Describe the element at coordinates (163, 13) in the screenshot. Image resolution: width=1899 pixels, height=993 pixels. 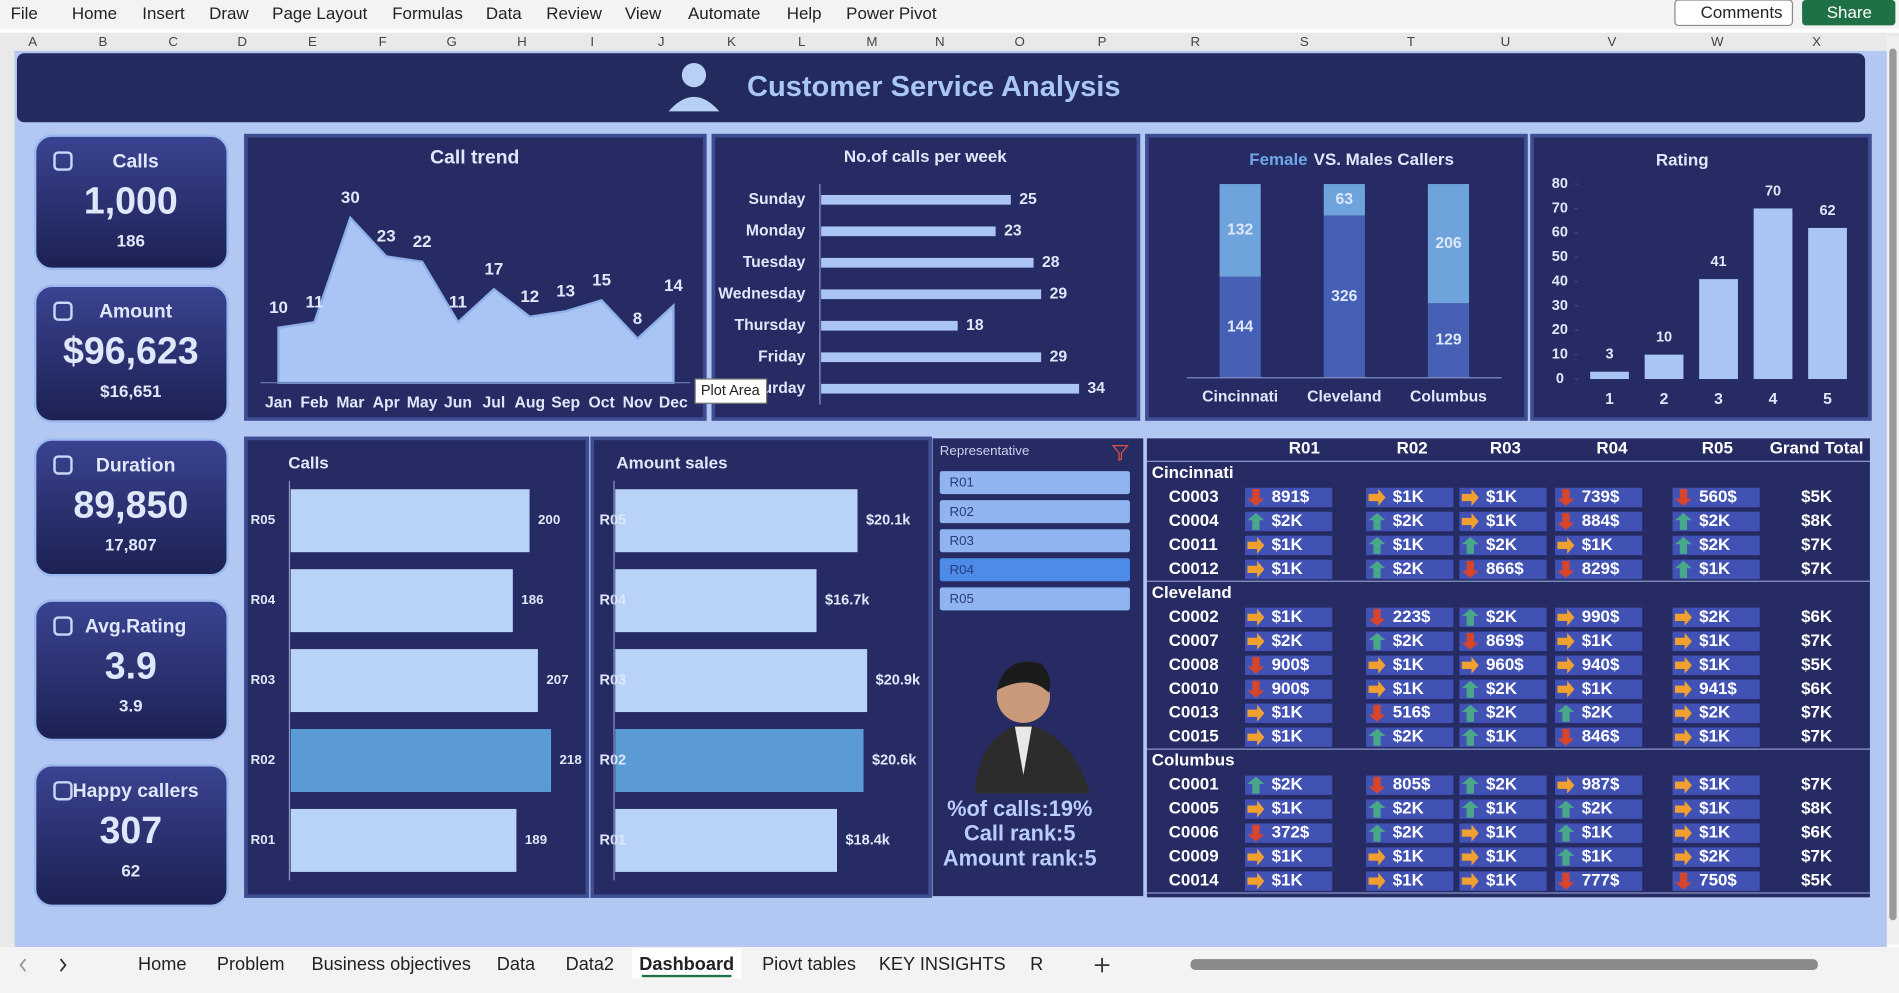
I see `ribbon-tab: Insert` at that location.